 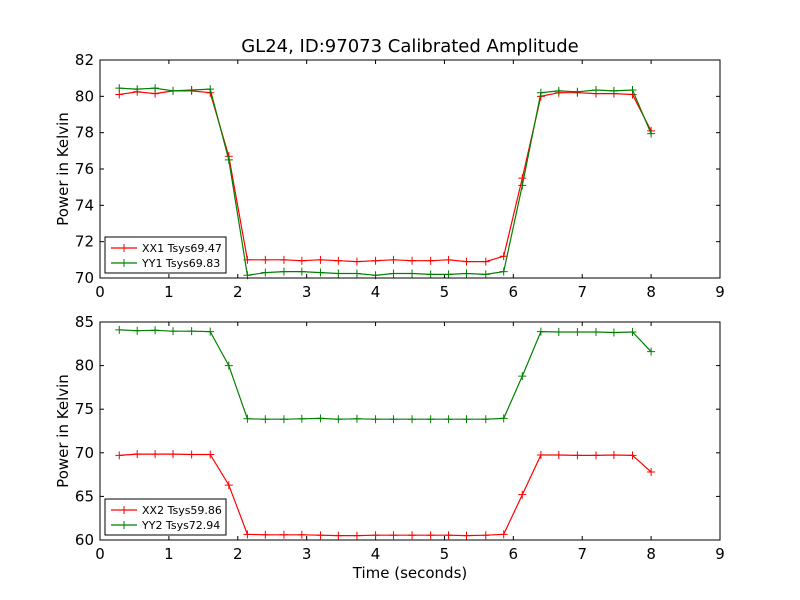 I want to click on legend-label: YY1 Tsys69.83, so click(x=180, y=263).